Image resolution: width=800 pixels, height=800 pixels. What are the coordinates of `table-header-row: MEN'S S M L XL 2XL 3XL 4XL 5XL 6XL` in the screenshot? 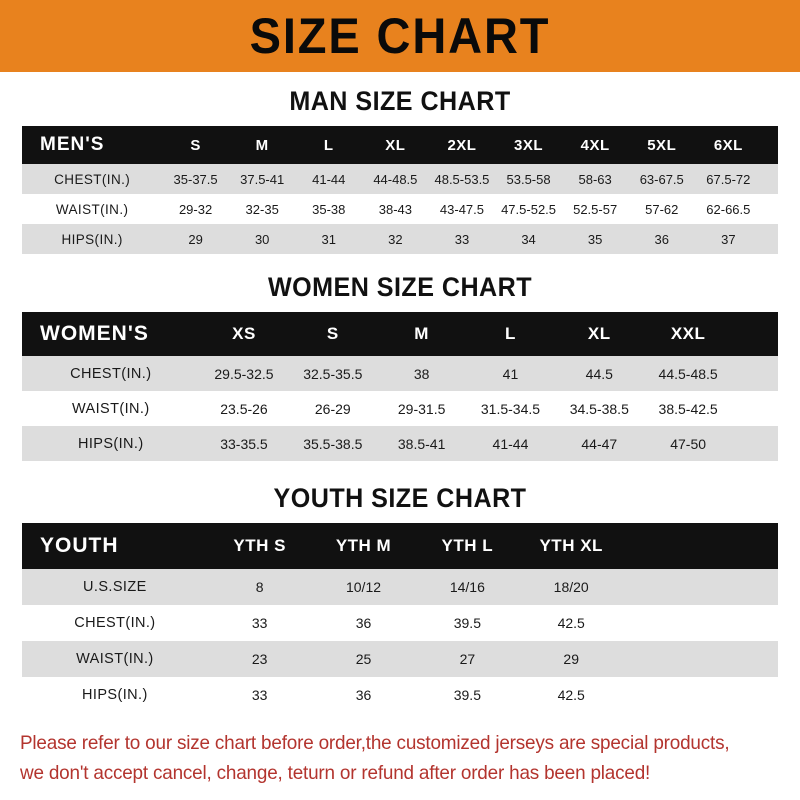 It's located at (400, 145).